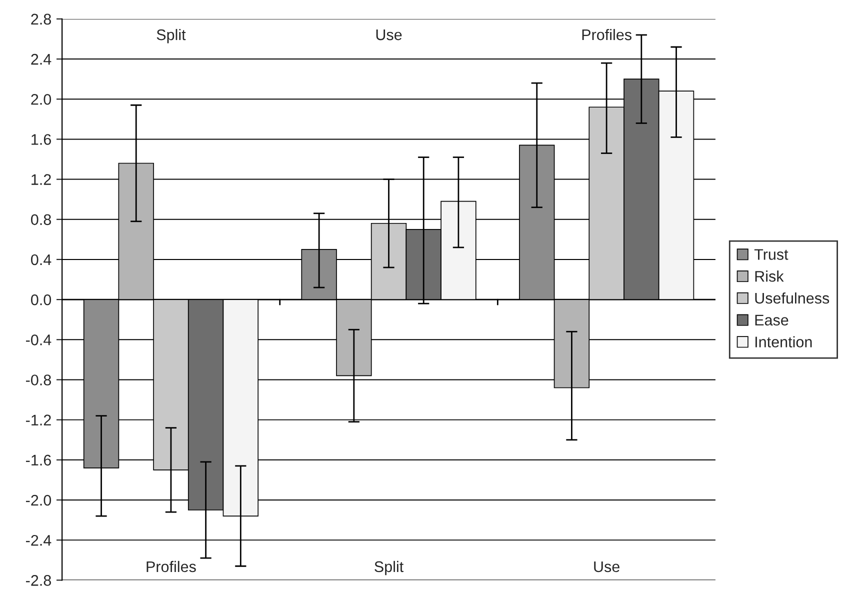 This screenshot has width=862, height=592. Describe the element at coordinates (38, 580) in the screenshot. I see `y-tick-label: -2.8` at that location.